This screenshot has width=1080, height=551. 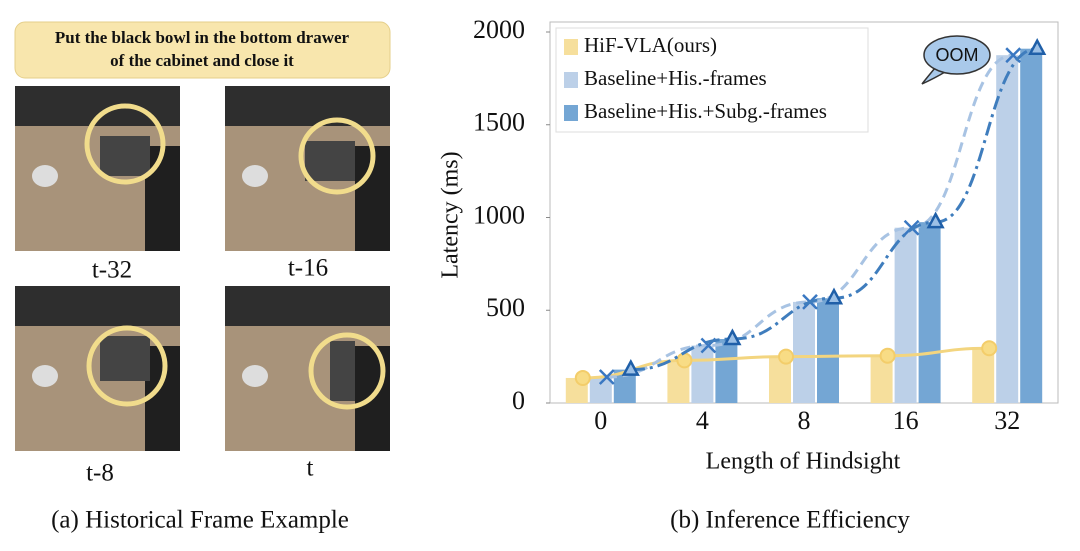 What do you see at coordinates (202, 50) in the screenshot?
I see `instruction-box` at bounding box center [202, 50].